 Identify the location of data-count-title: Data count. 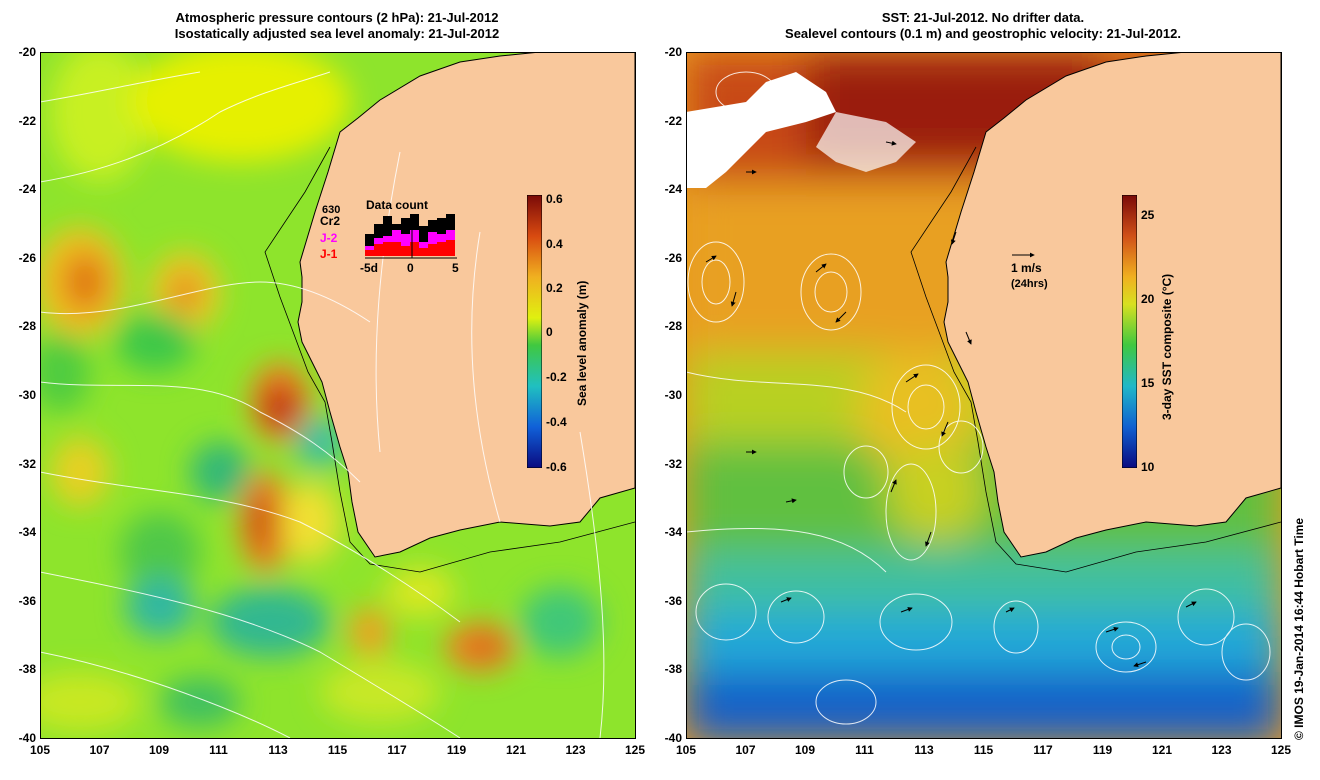
(397, 205).